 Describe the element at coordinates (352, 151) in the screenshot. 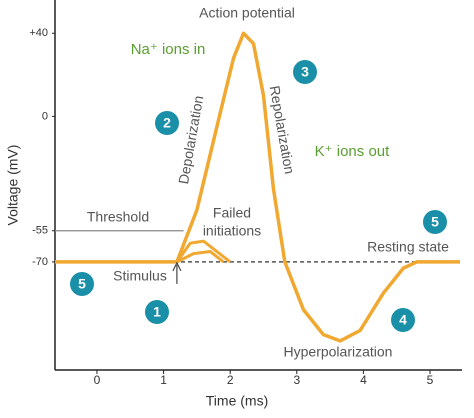

I see `annotation: K⁺ ions out` at that location.